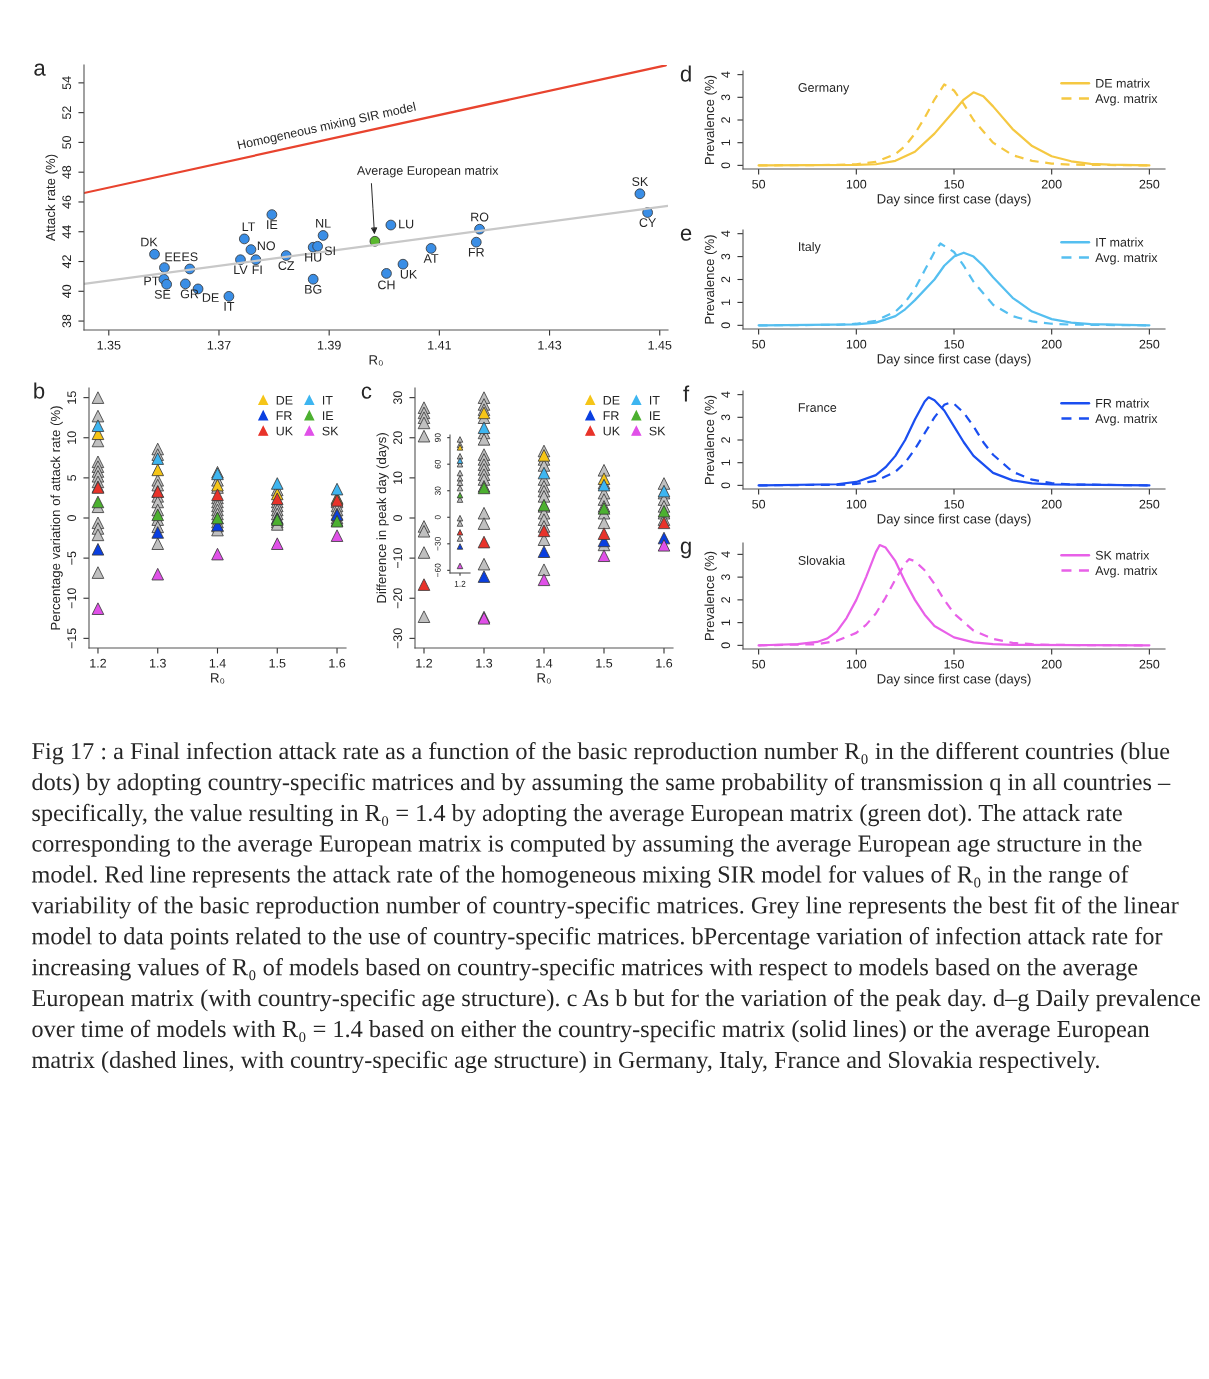 This screenshot has height=1379, width=1209. Describe the element at coordinates (1123, 83) in the screenshot. I see `legend-label: DE matrix` at that location.